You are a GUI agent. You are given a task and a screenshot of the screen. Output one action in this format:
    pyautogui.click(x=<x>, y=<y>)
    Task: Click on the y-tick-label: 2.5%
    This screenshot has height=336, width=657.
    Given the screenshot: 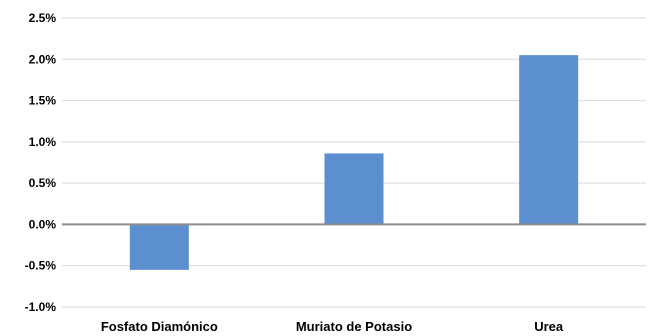 What is the action you would take?
    pyautogui.click(x=43, y=18)
    